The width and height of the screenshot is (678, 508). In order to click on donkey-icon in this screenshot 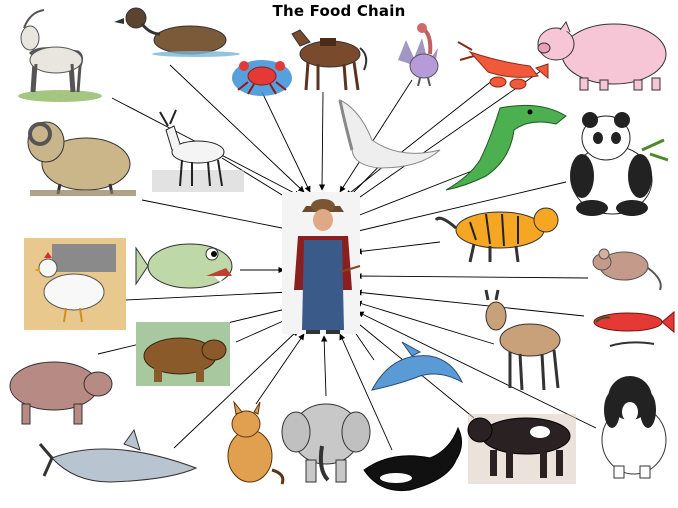, I will do `click(522, 340)`.